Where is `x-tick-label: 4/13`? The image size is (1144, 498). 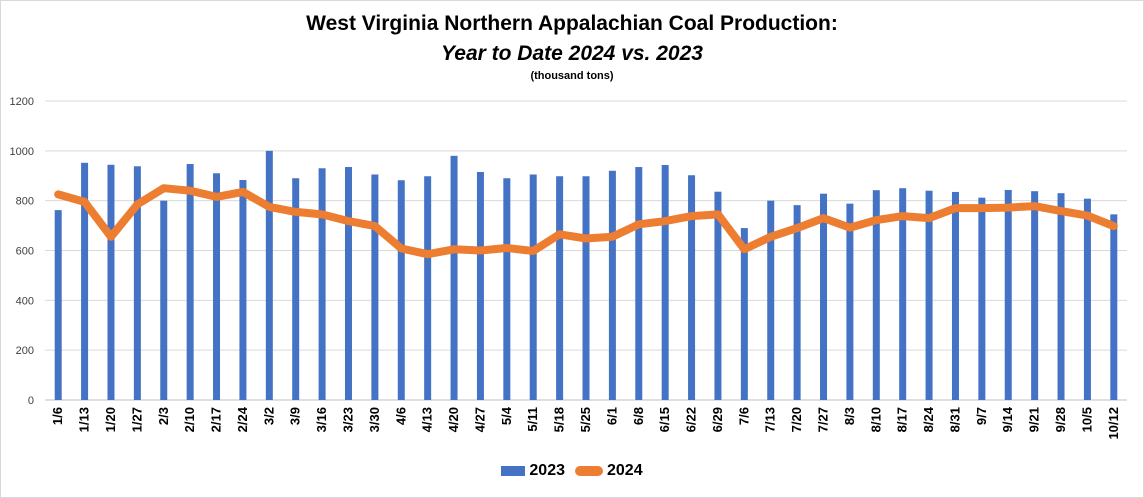 x-tick-label: 4/13 is located at coordinates (427, 419).